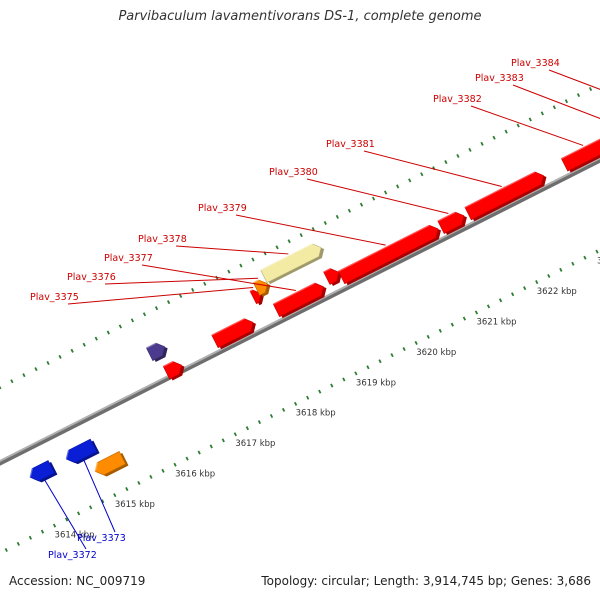 This screenshot has height=600, width=600. Describe the element at coordinates (350, 144) in the screenshot. I see `gene-label-Plav_3381: Plav_3381` at that location.